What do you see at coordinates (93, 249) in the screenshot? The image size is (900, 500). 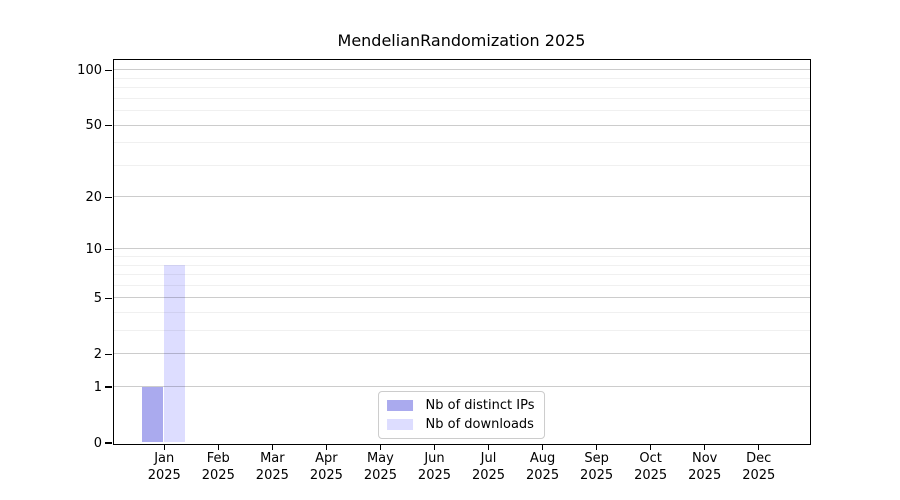 I see `y-tick-label: 10` at bounding box center [93, 249].